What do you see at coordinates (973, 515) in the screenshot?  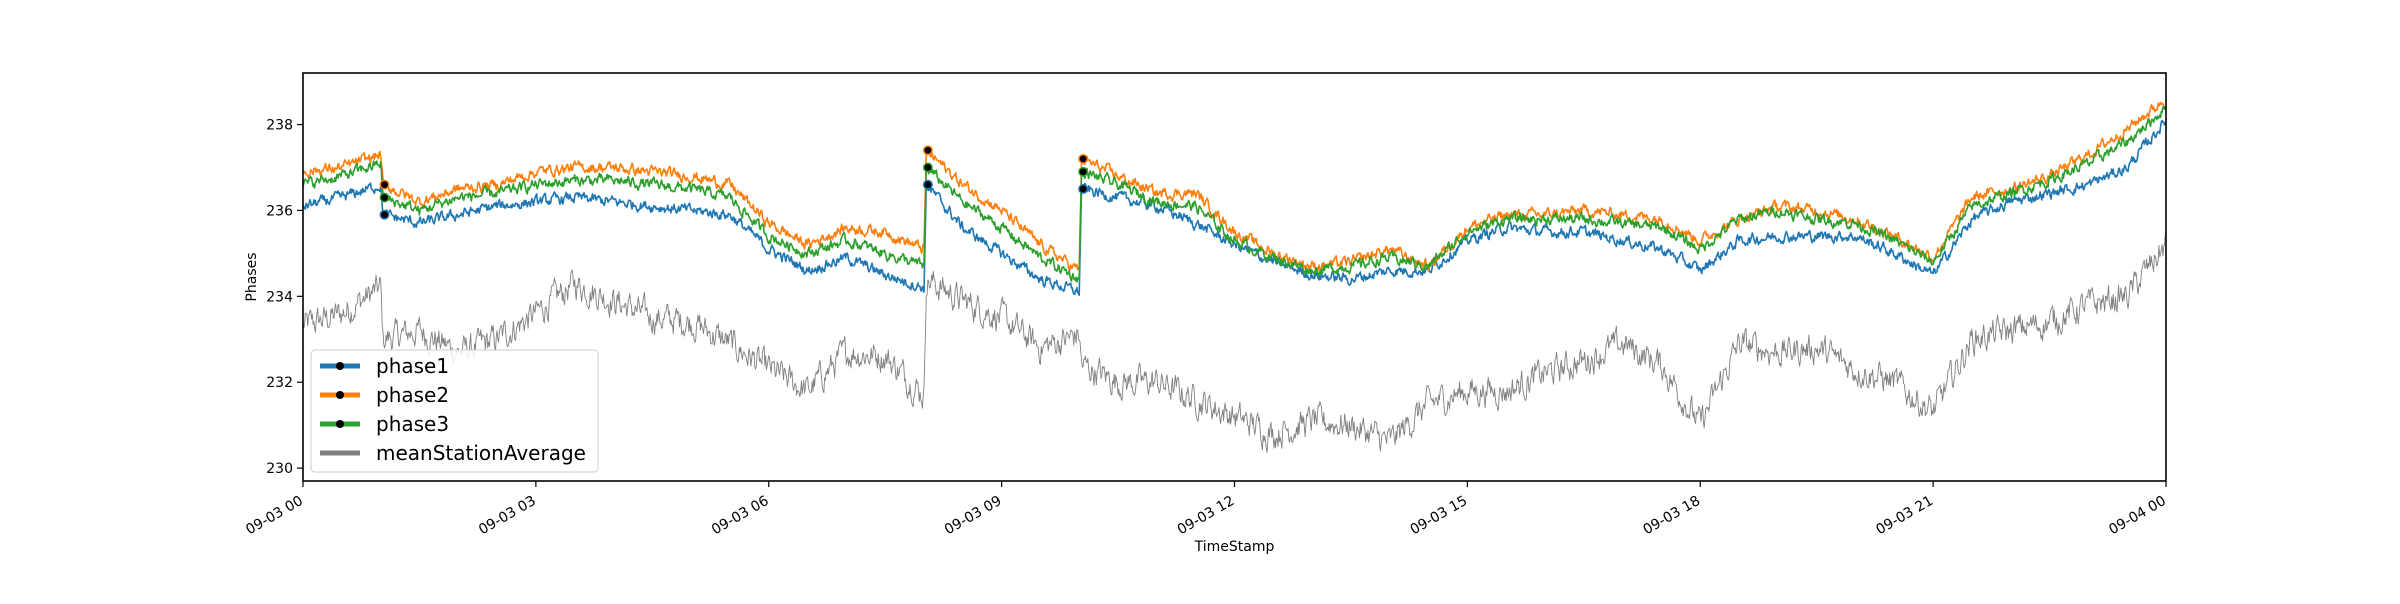 I see `x-tick-label-3: 09-03 09` at bounding box center [973, 515].